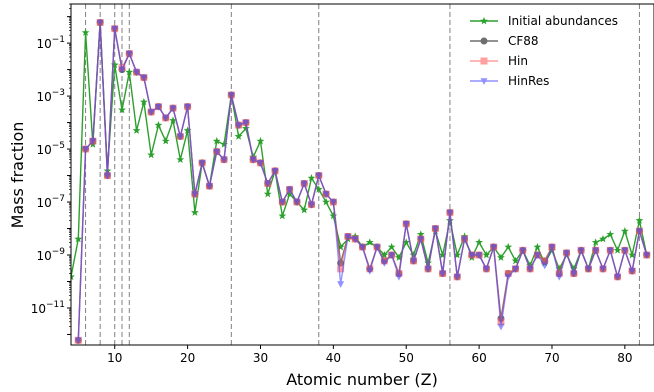 The height and width of the screenshot is (392, 654). What do you see at coordinates (528, 81) in the screenshot?
I see `legend-label: HinRes` at bounding box center [528, 81].